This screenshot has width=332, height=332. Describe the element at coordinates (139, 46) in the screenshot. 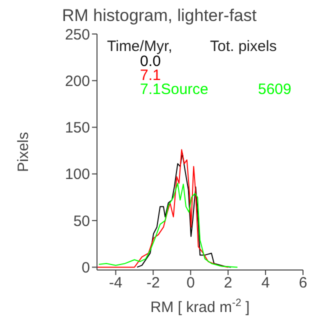

I see `legend-title: Time/Myr,` at that location.